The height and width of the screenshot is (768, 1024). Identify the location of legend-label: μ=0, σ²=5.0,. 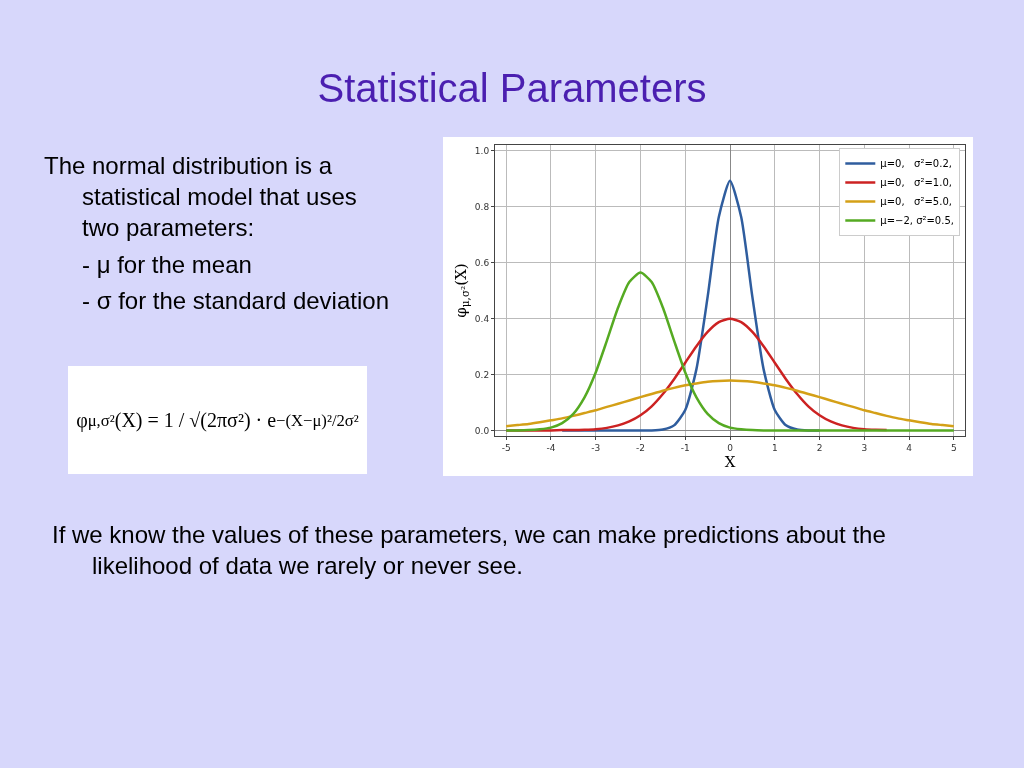
(916, 202).